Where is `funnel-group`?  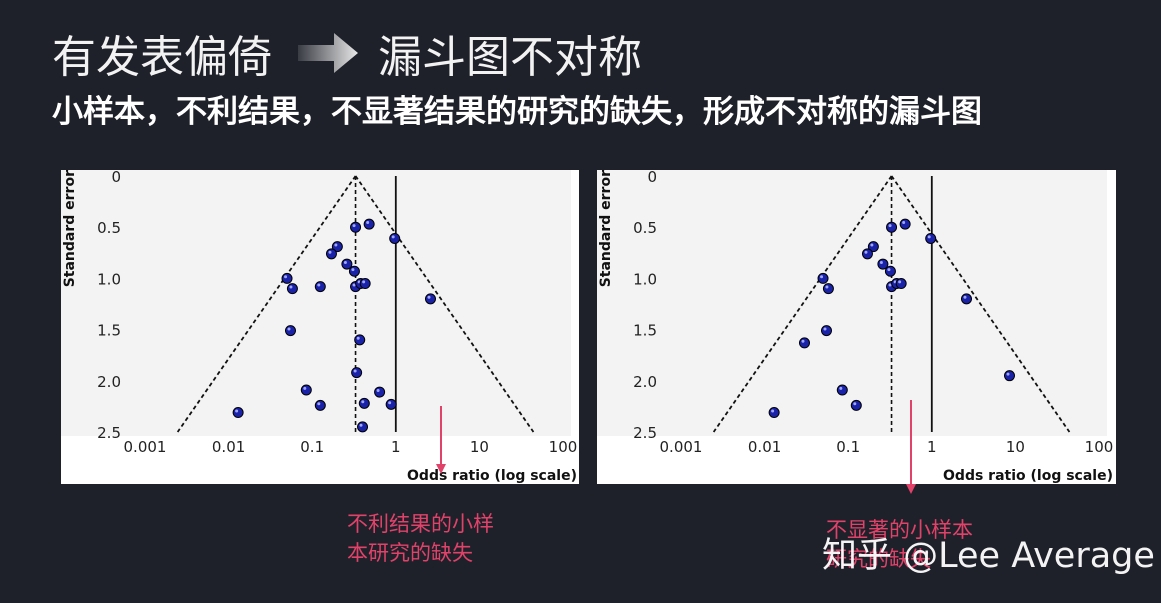
funnel-group is located at coordinates (891, 304).